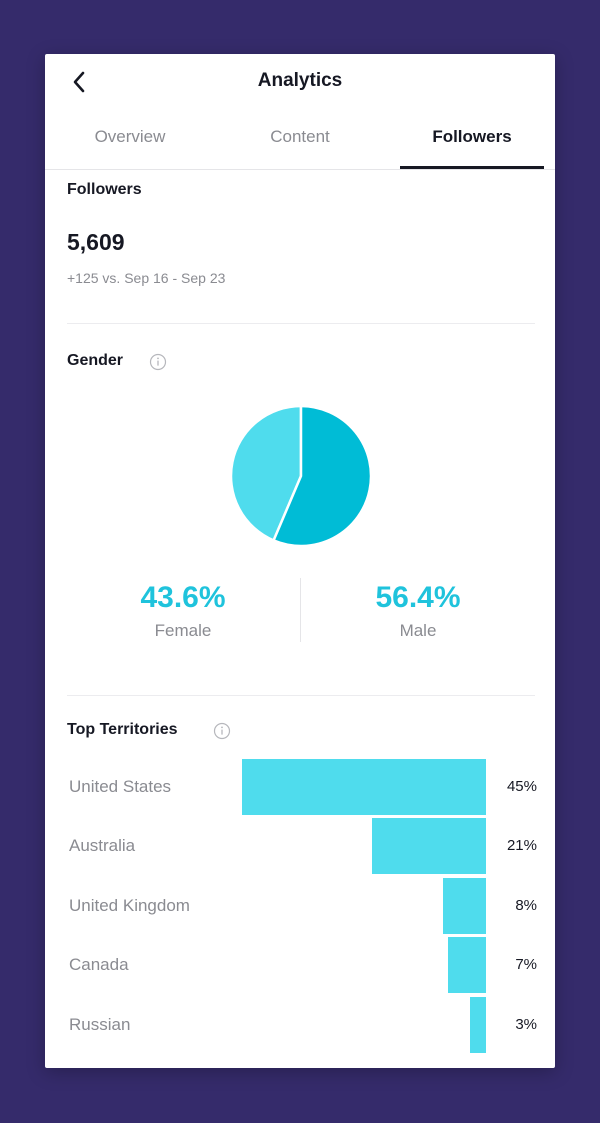 The height and width of the screenshot is (1123, 600). I want to click on chevron-left-icon, so click(79, 82).